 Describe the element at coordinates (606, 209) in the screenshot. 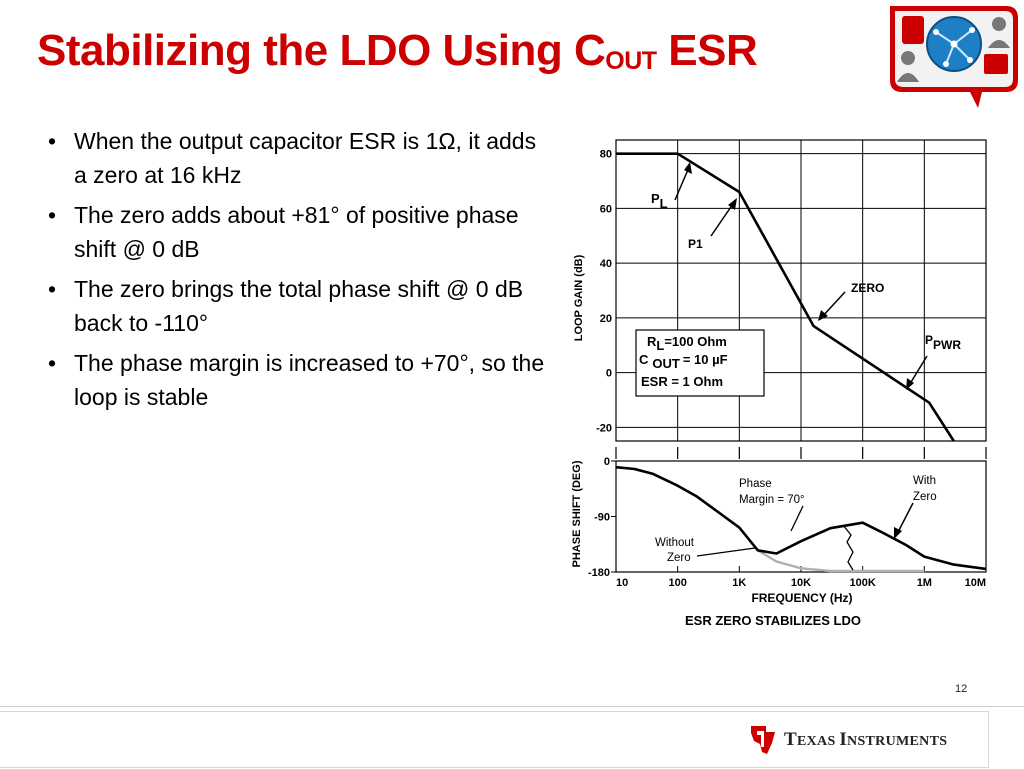

I see `gain-y-tick-label: 60` at that location.